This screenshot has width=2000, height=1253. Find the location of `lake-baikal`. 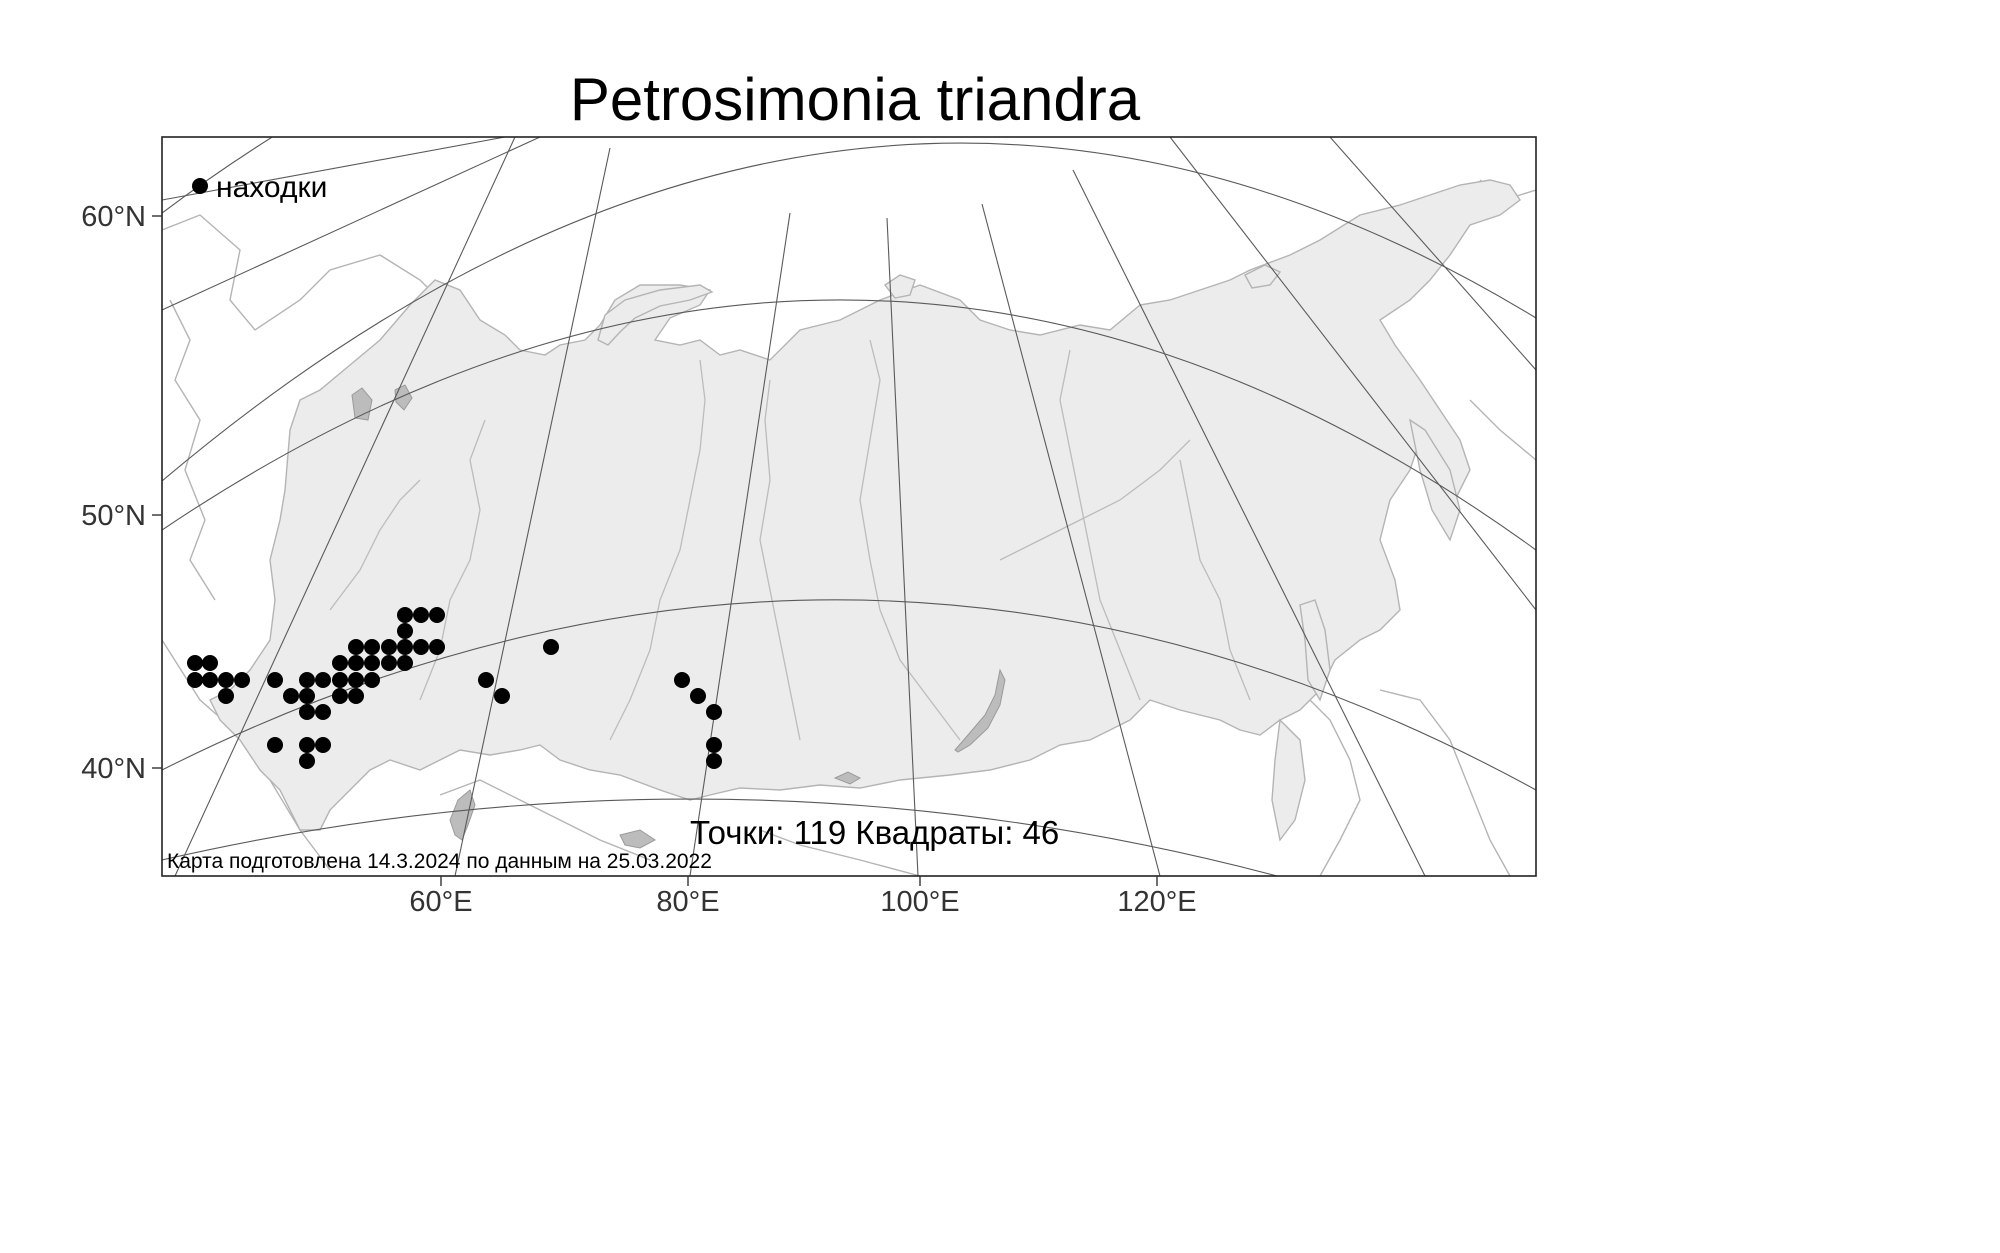

lake-baikal is located at coordinates (980, 710).